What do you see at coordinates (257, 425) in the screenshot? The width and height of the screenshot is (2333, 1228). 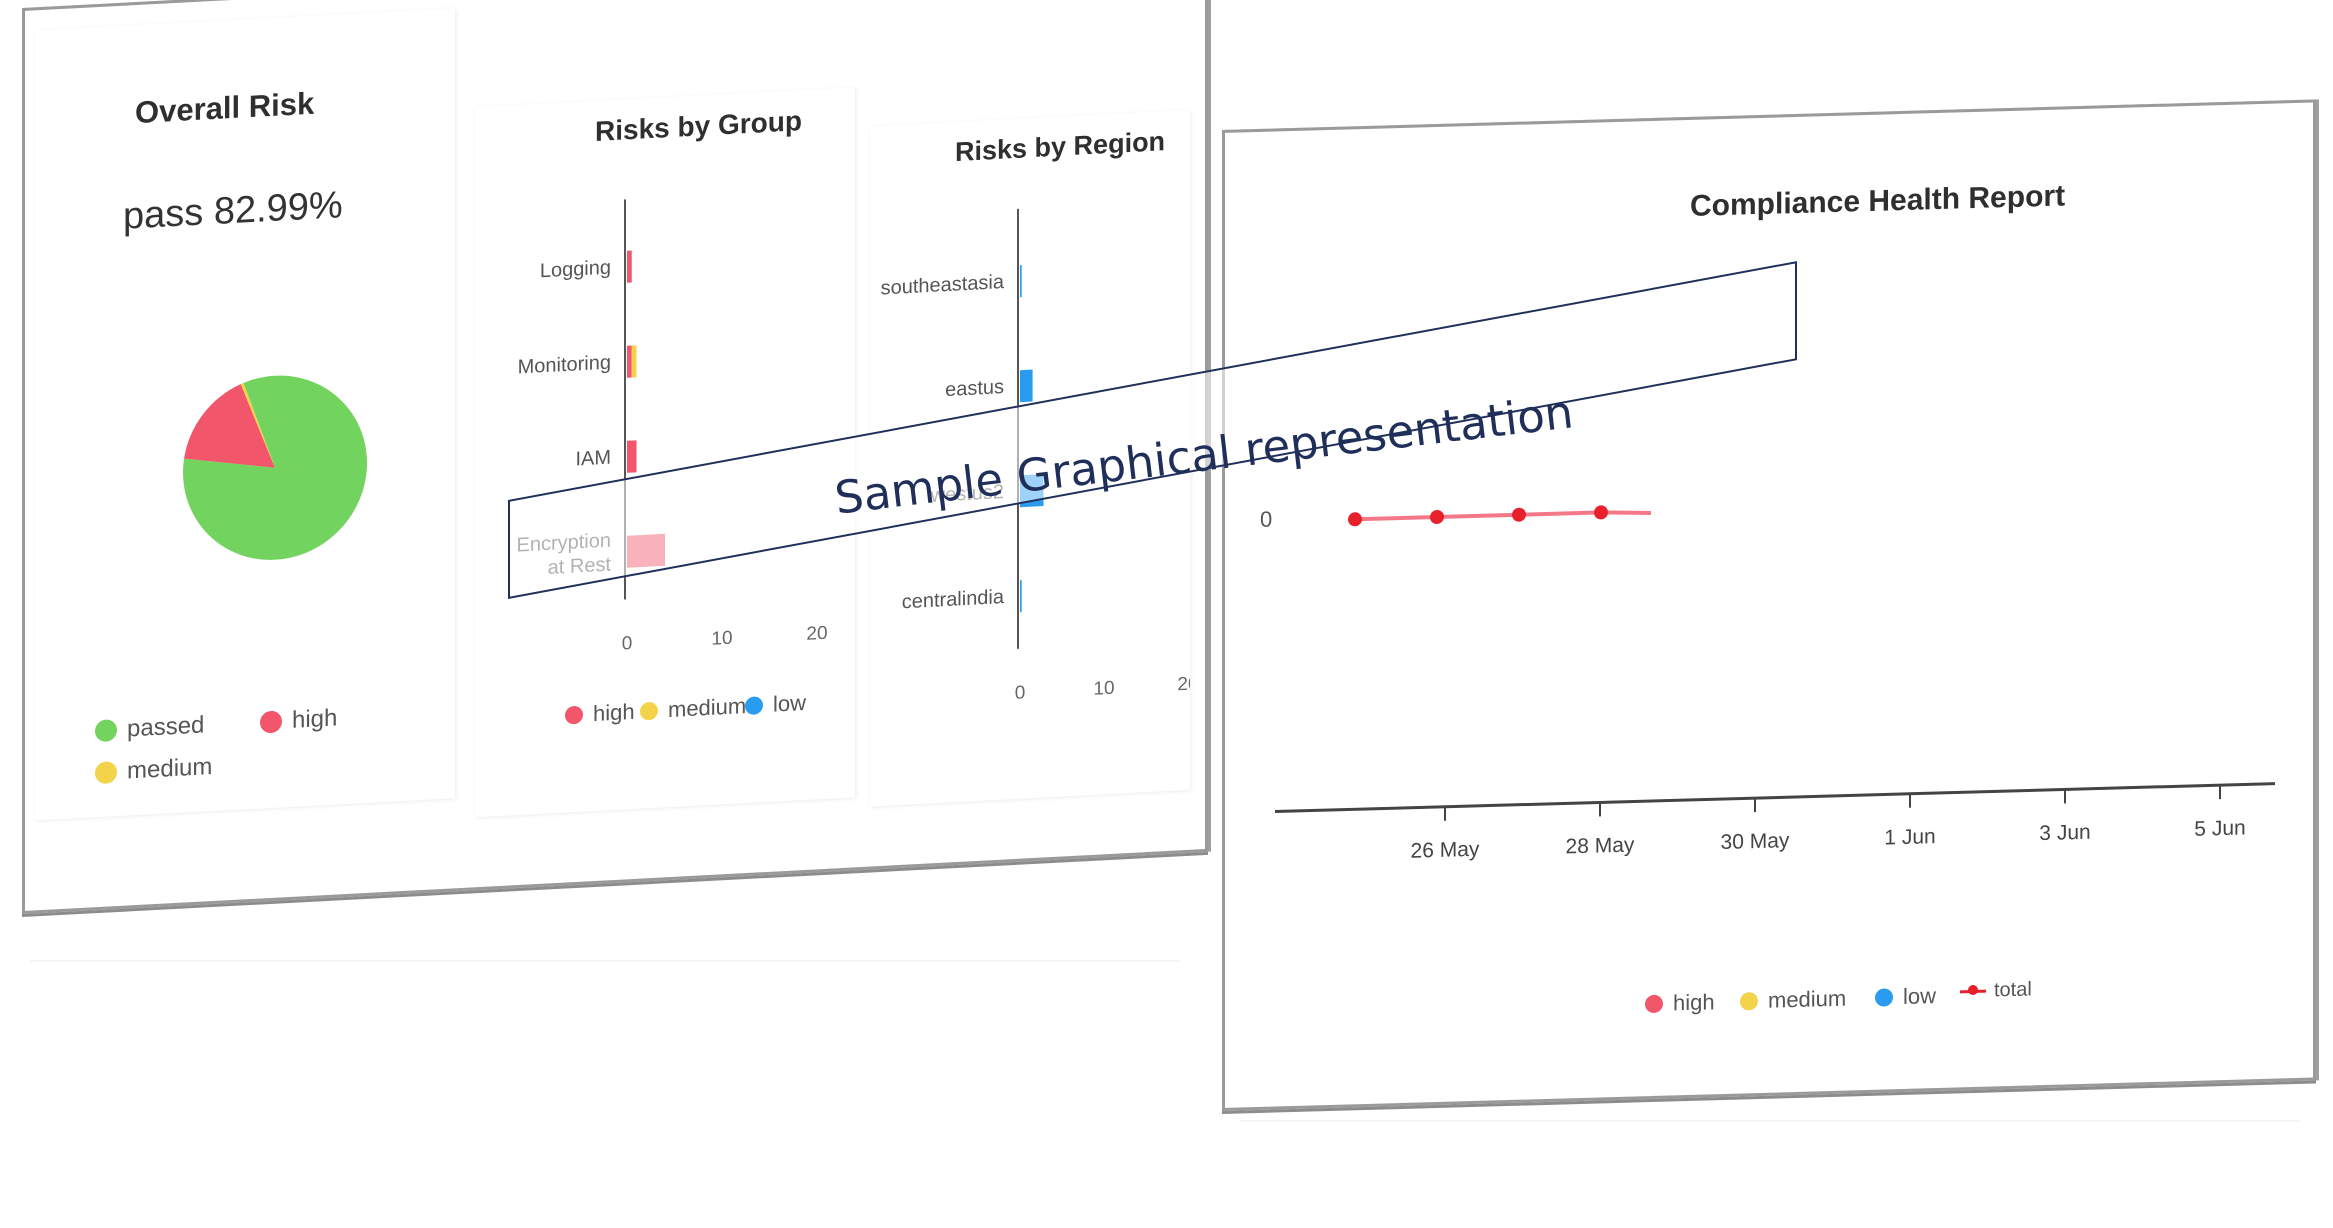 I see `pie-slice-medium` at bounding box center [257, 425].